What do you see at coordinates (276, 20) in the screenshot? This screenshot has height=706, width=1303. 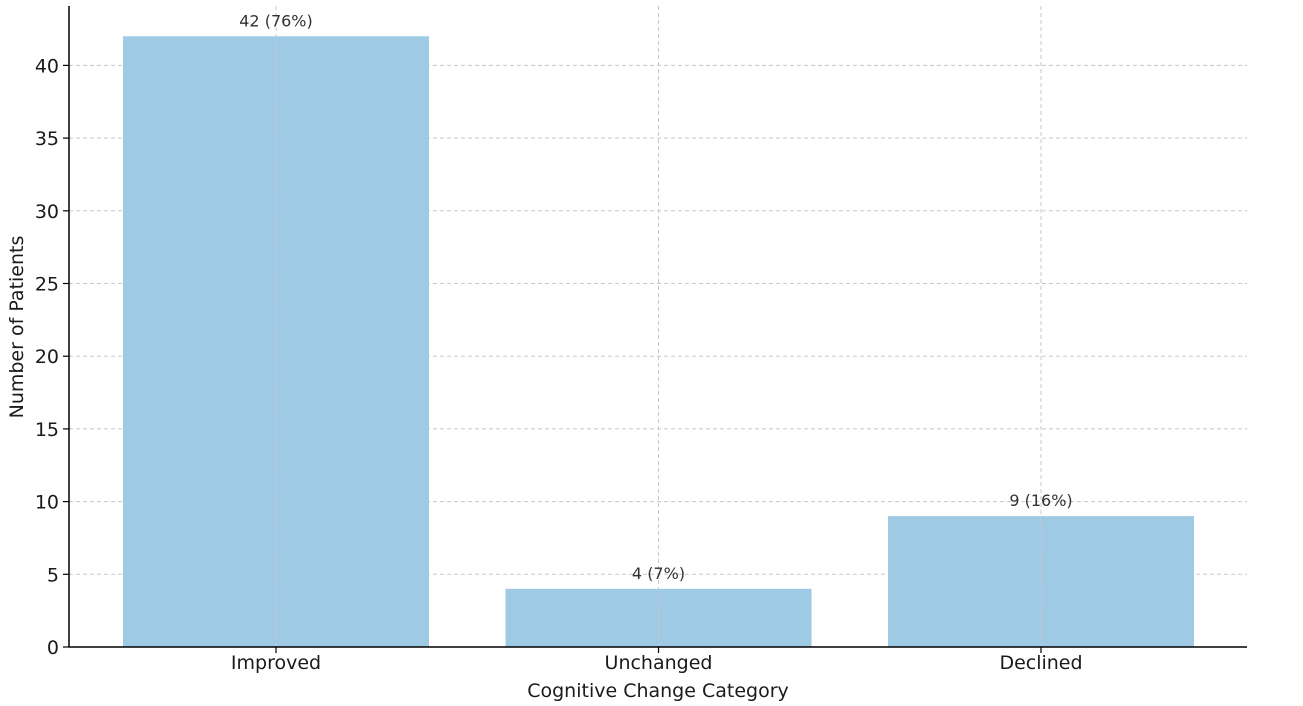 I see `data-label: 42 (76%)` at bounding box center [276, 20].